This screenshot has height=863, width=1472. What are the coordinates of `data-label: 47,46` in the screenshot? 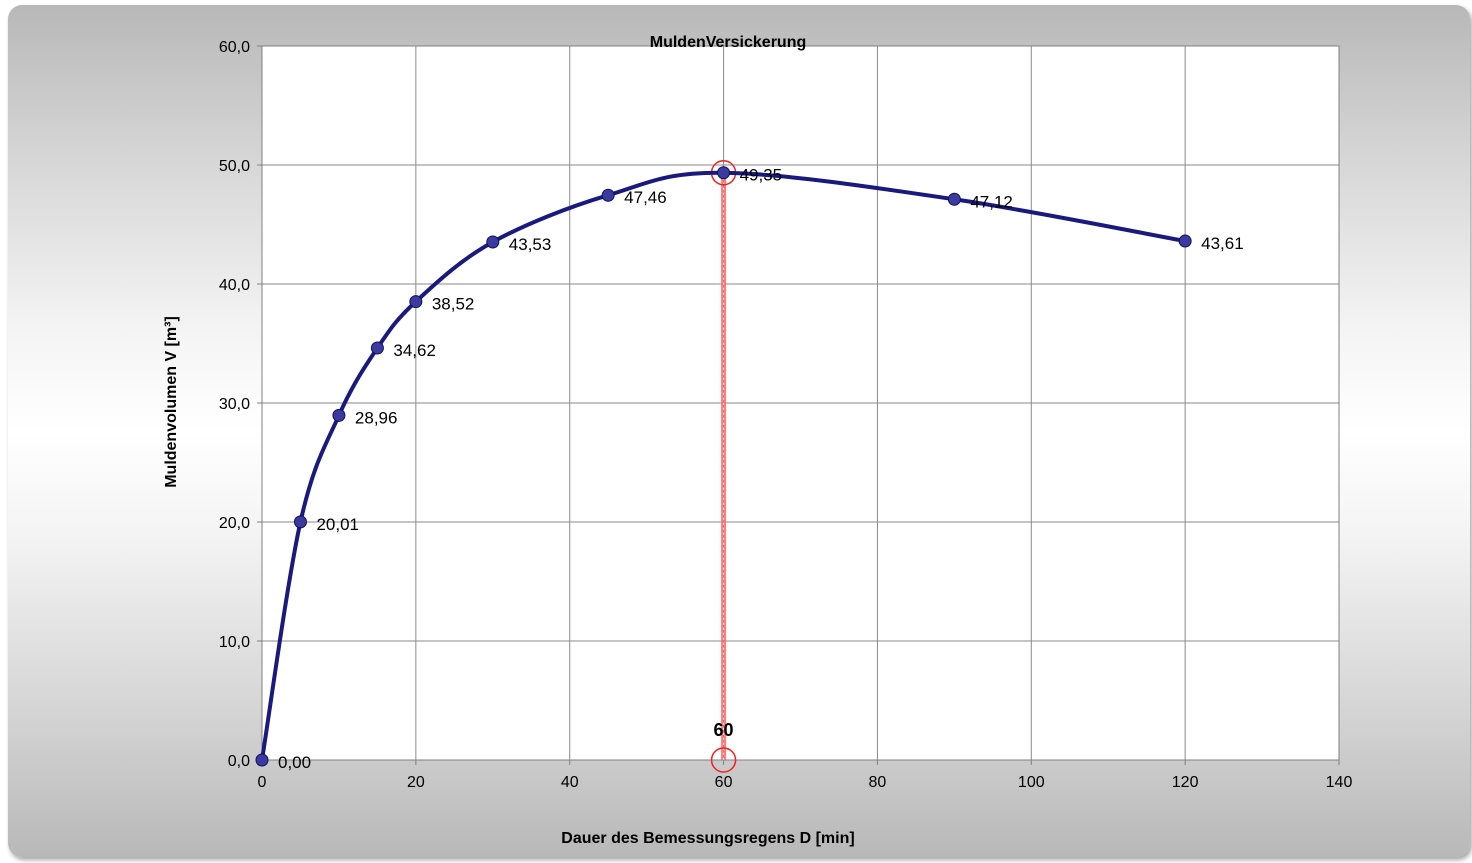 It's located at (645, 197).